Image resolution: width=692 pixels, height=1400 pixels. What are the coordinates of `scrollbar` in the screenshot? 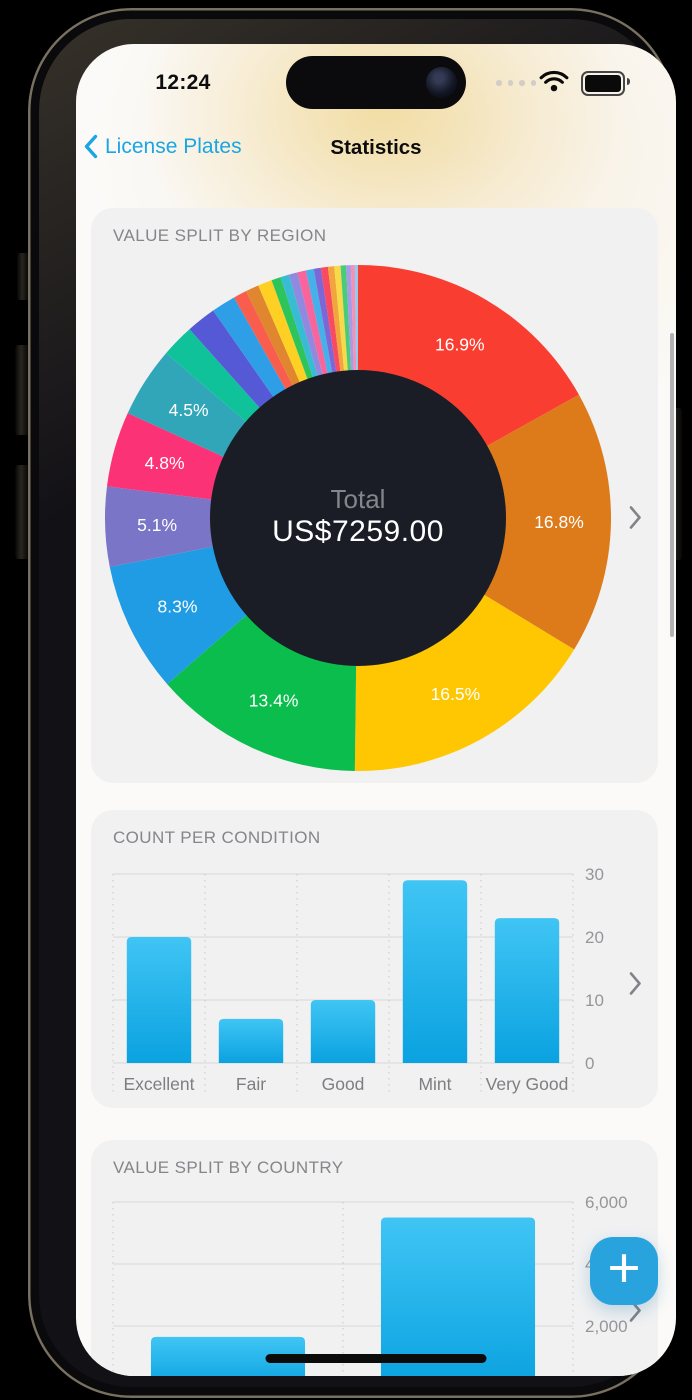 It's located at (672, 485).